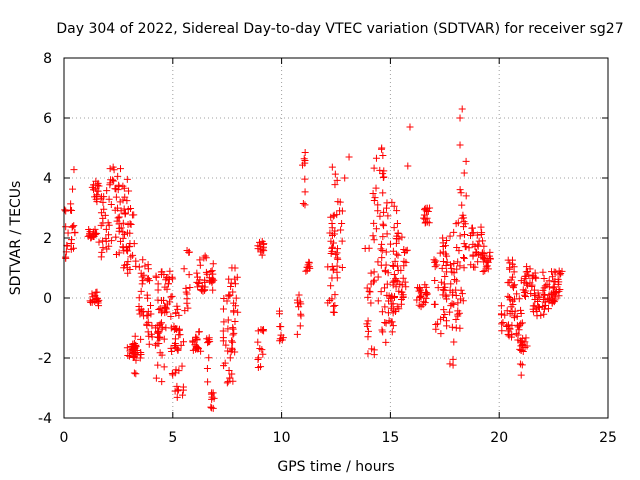 The image size is (640, 480). Describe the element at coordinates (499, 438) in the screenshot. I see `x-tick-label: 20` at that location.